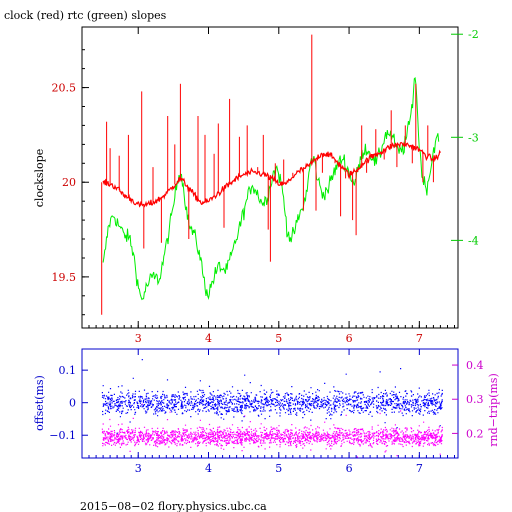  What do you see at coordinates (473, 34) in the screenshot?
I see `y2-tick-label: -2` at bounding box center [473, 34].